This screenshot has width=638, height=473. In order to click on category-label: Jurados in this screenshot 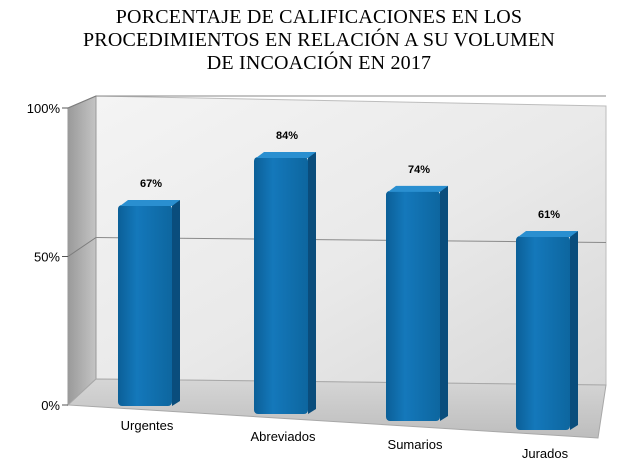, I will do `click(545, 453)`.